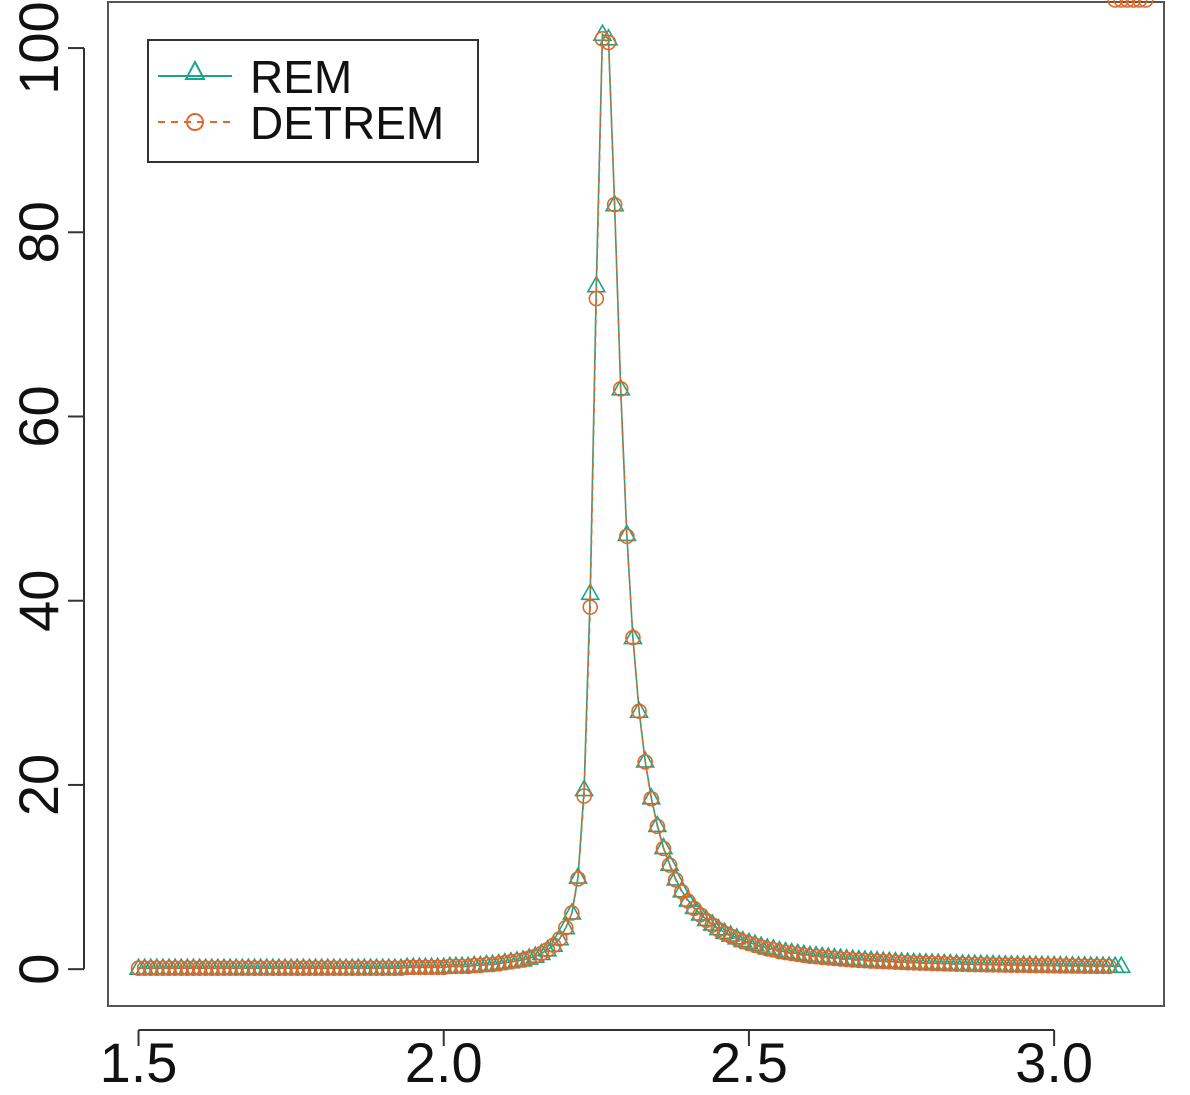 The height and width of the screenshot is (1095, 1190). I want to click on y-tick-label: 80, so click(38, 232).